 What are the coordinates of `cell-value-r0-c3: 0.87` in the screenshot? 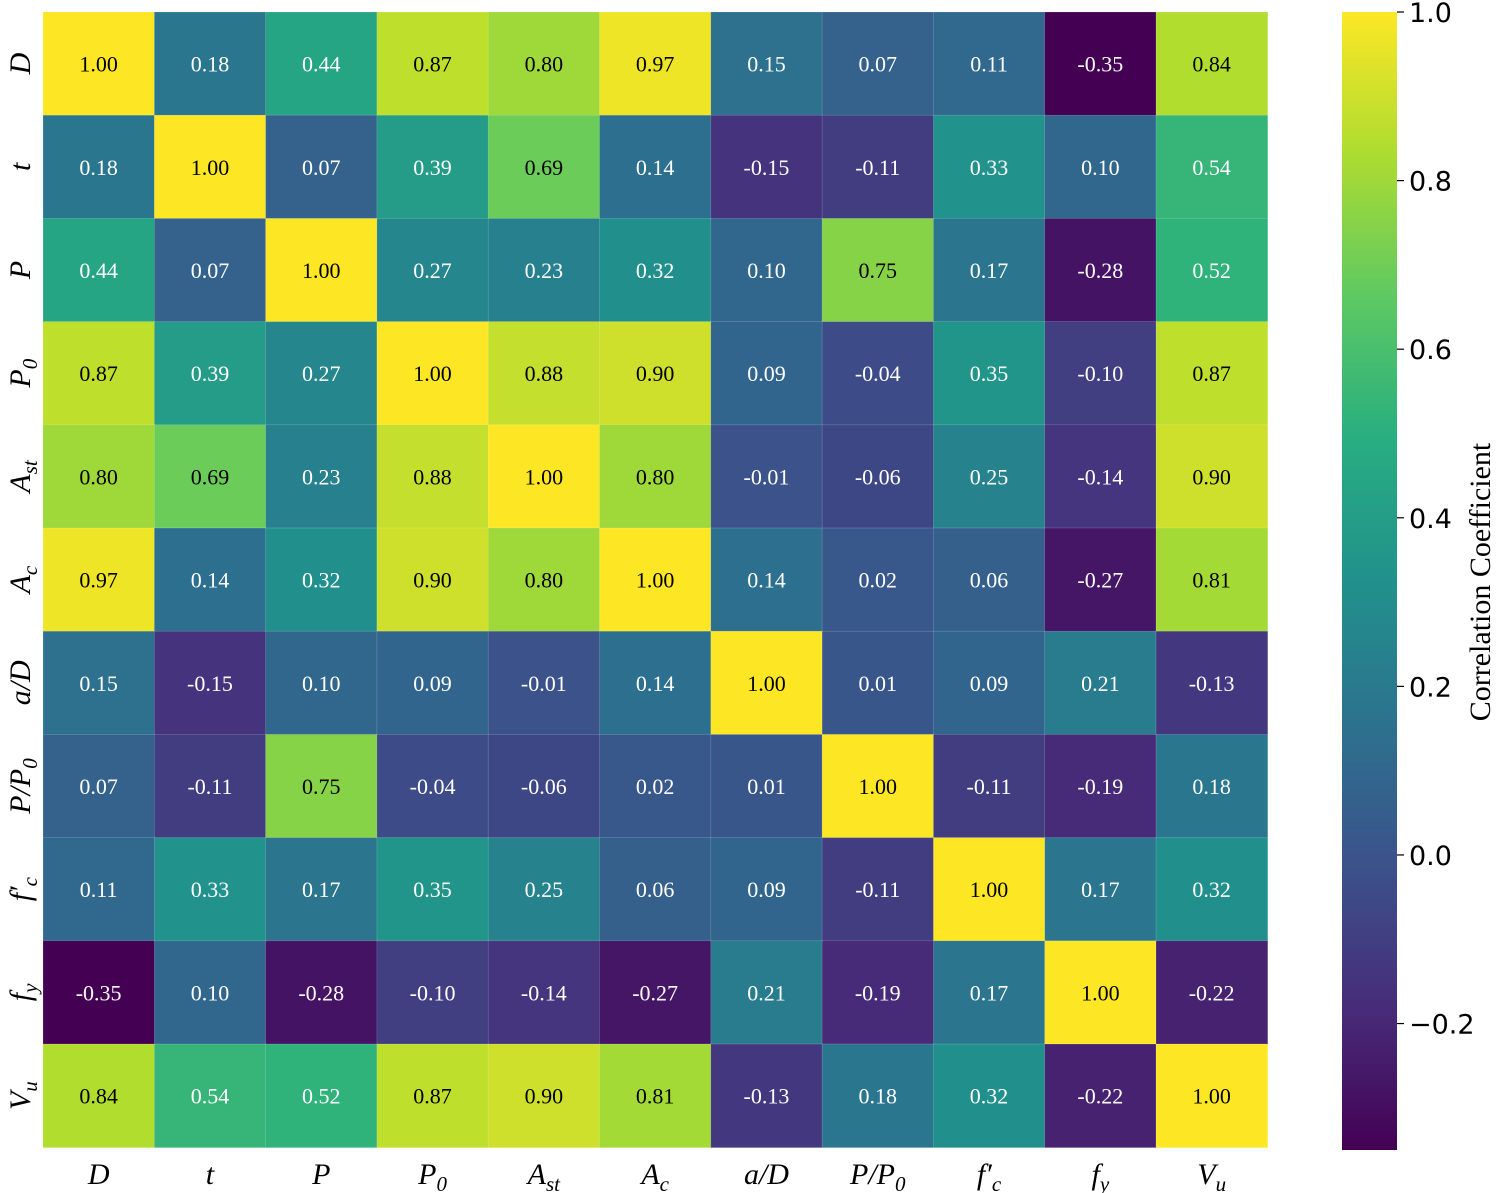 It's located at (432, 64).